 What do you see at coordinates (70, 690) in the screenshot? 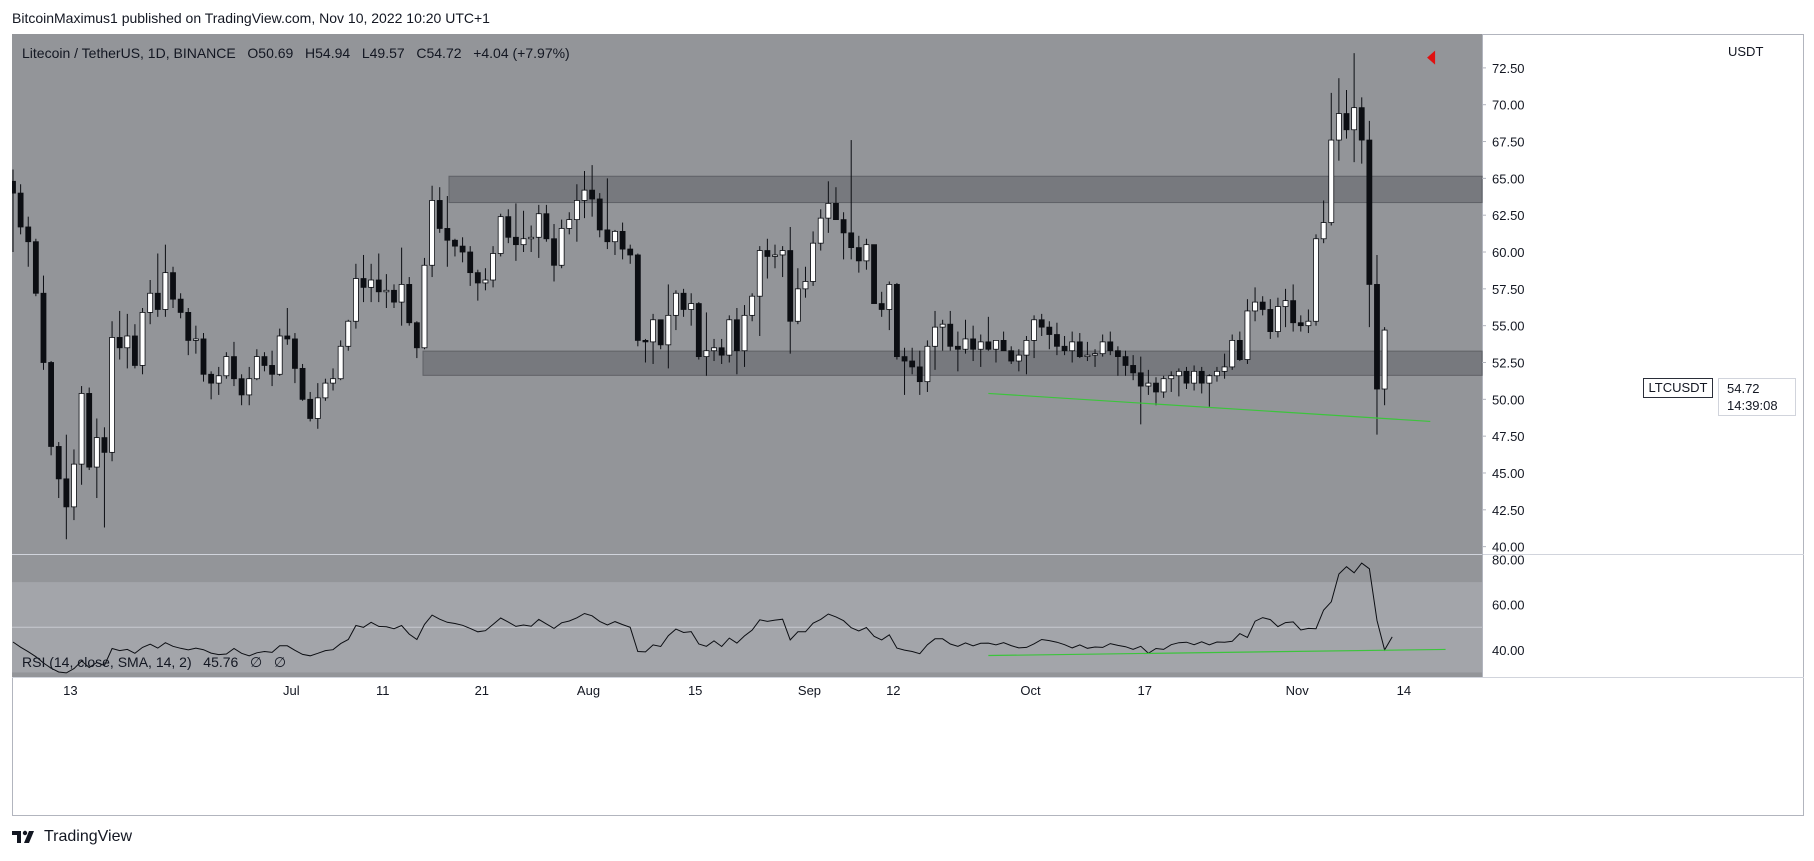
I see `x-tick-label: 13` at bounding box center [70, 690].